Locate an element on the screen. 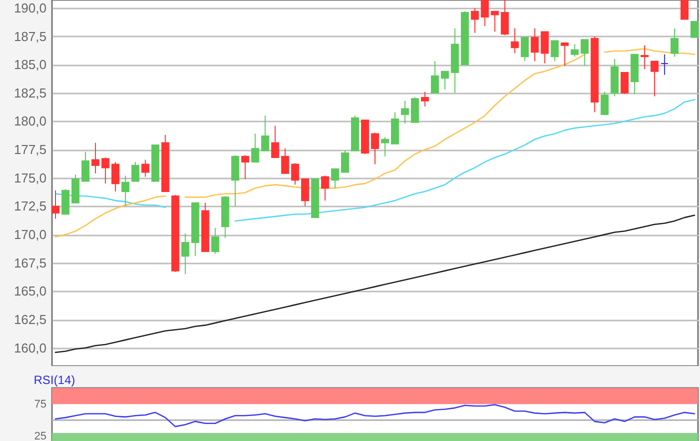 The width and height of the screenshot is (700, 441). y-tick-label: 175,0 is located at coordinates (30, 178).